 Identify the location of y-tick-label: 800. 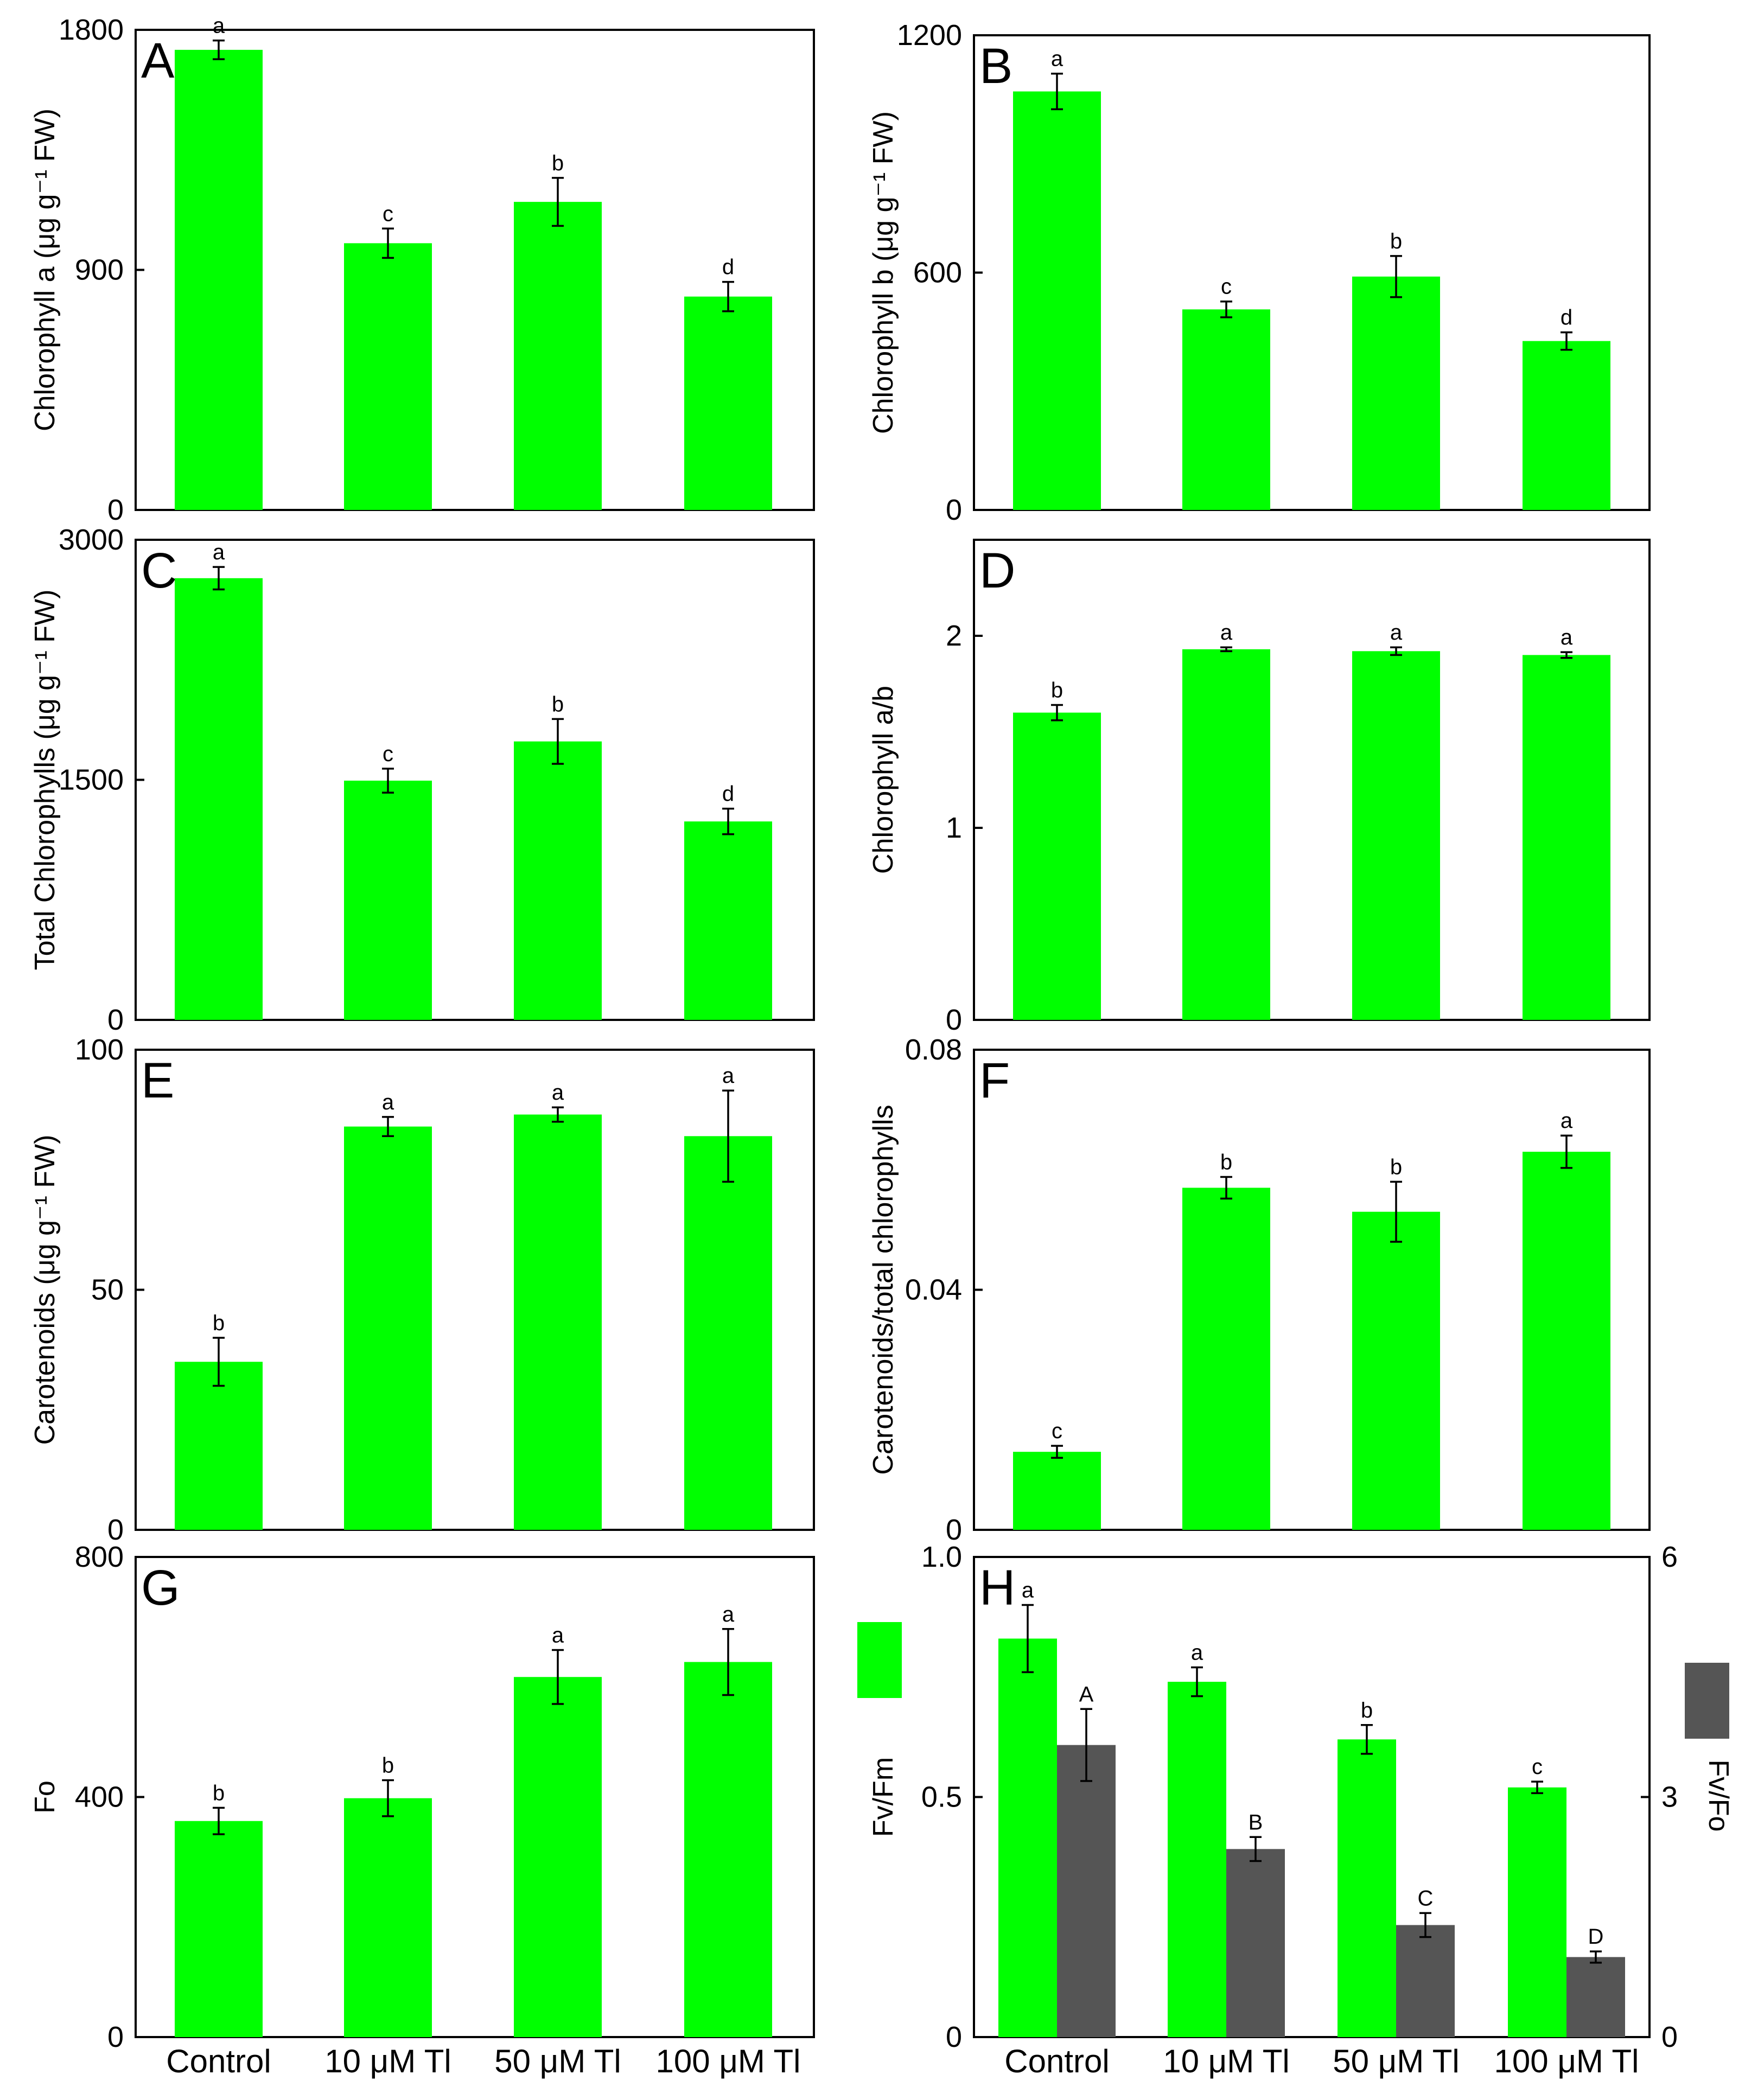
(99, 1557).